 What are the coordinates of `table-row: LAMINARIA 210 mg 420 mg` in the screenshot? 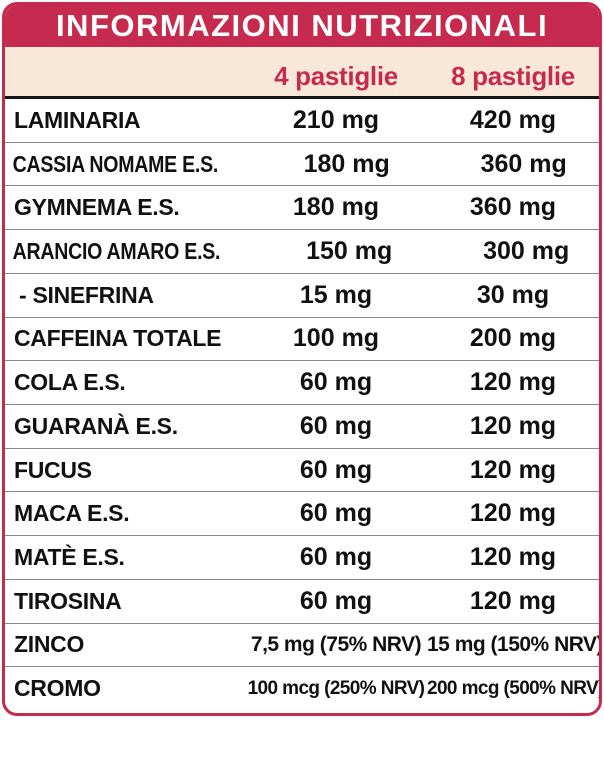 It's located at (302, 120).